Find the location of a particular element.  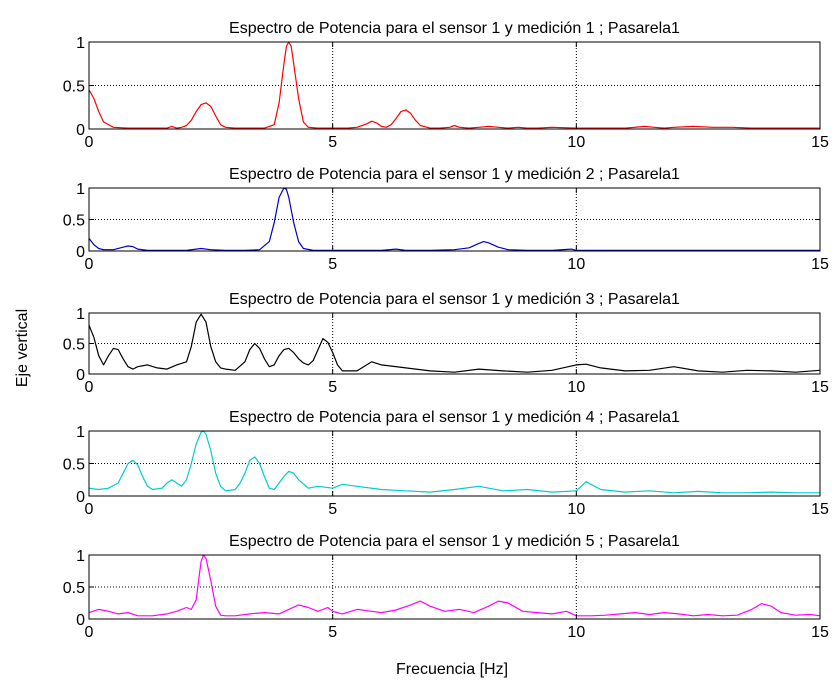

y-axis-label: Eje vertical is located at coordinates (22, 348).